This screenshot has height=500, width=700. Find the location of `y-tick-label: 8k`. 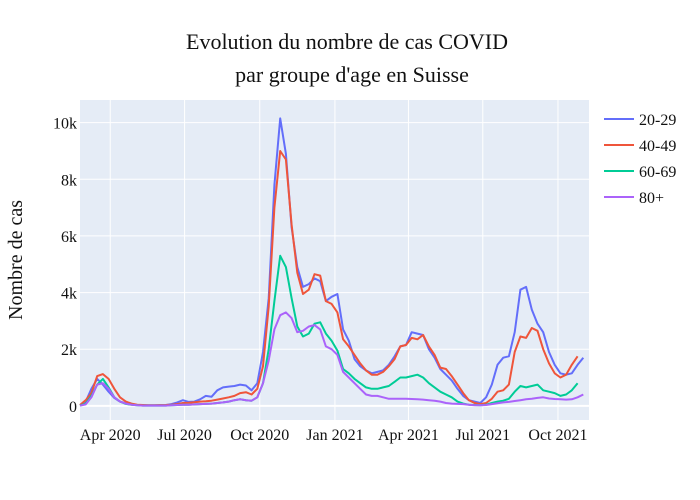

y-tick-label: 8k is located at coordinates (69, 180).